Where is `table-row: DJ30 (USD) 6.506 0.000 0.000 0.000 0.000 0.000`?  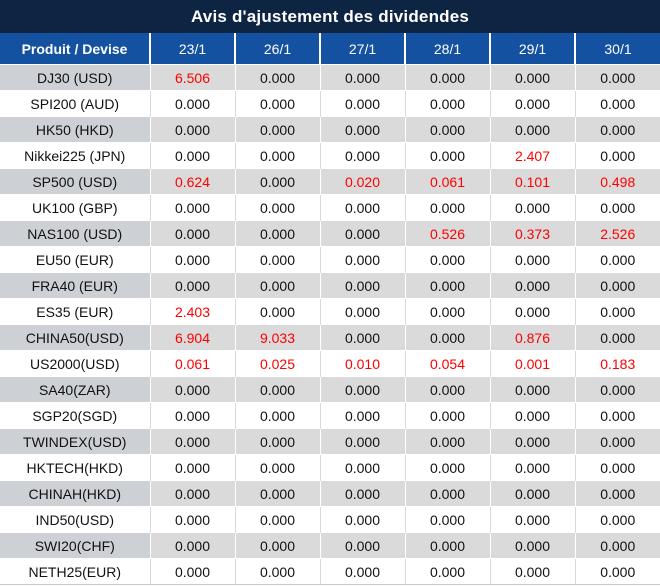
table-row: DJ30 (USD) 6.506 0.000 0.000 0.000 0.000 0.000 is located at coordinates (330, 77).